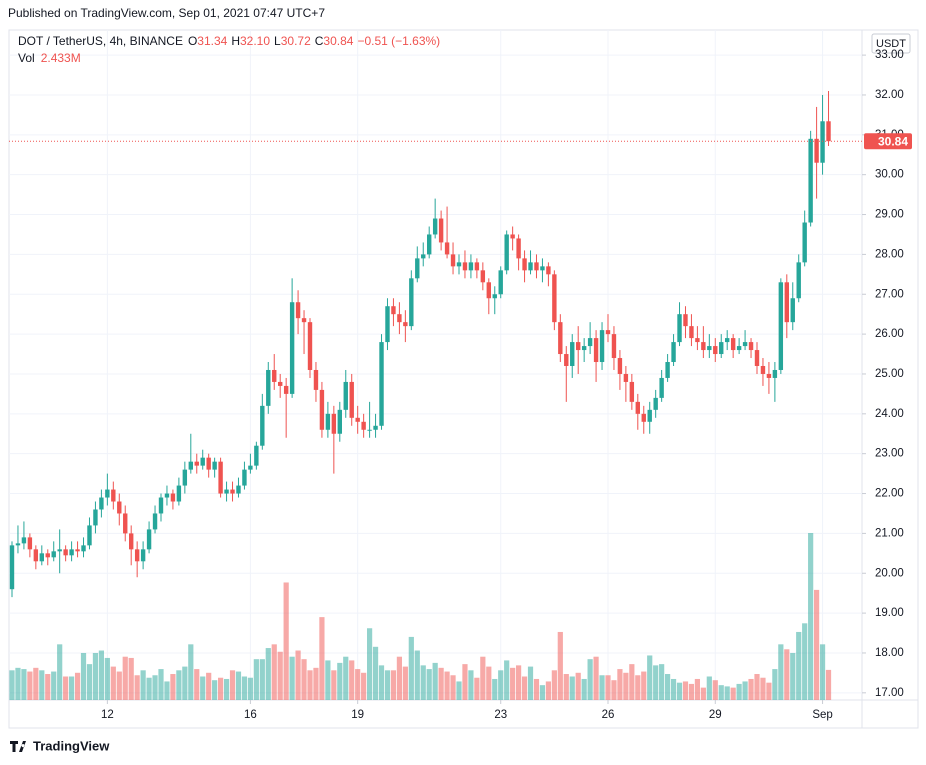 The height and width of the screenshot is (765, 926). What do you see at coordinates (319, 41) in the screenshot?
I see `ohlc-letter: C` at bounding box center [319, 41].